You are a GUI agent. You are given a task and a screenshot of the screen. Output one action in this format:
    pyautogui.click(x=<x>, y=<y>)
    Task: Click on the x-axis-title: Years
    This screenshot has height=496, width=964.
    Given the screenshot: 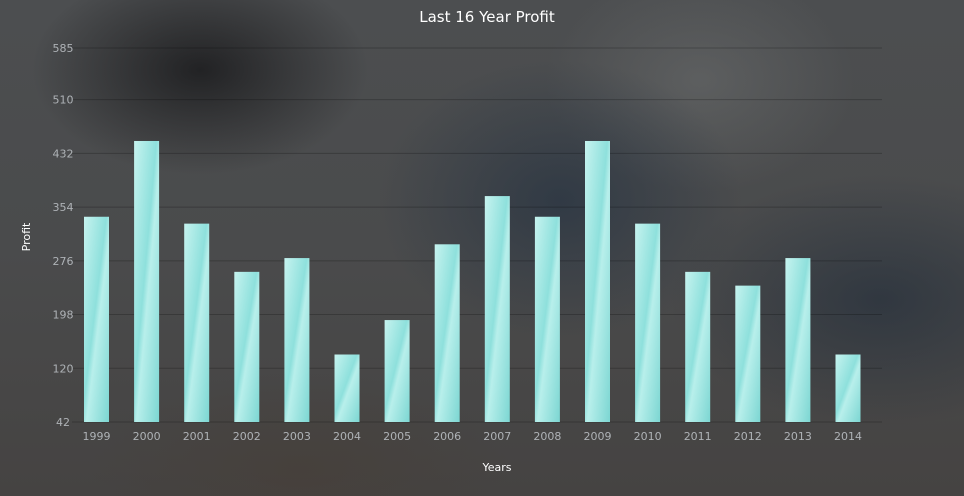 What is the action you would take?
    pyautogui.click(x=496, y=467)
    